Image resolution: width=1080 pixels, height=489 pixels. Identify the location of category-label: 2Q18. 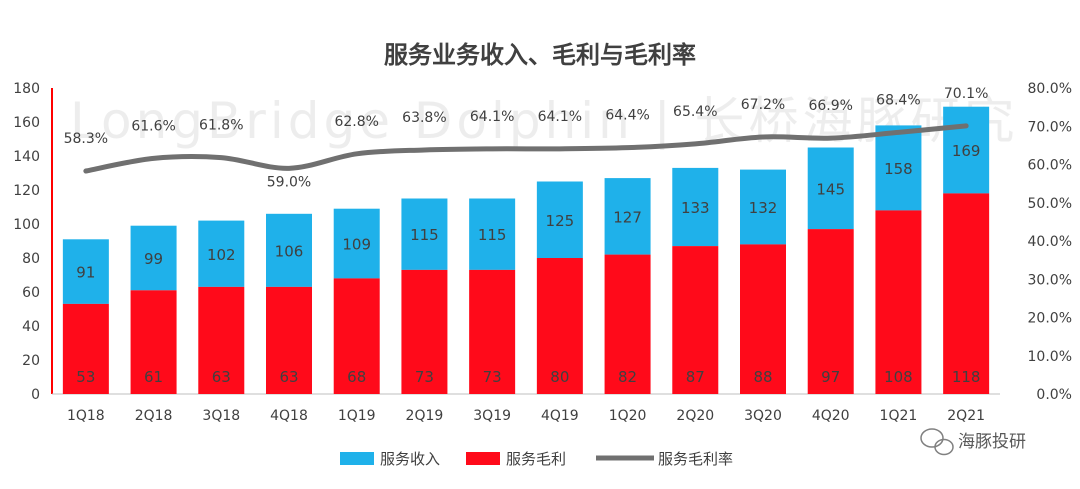
(154, 416).